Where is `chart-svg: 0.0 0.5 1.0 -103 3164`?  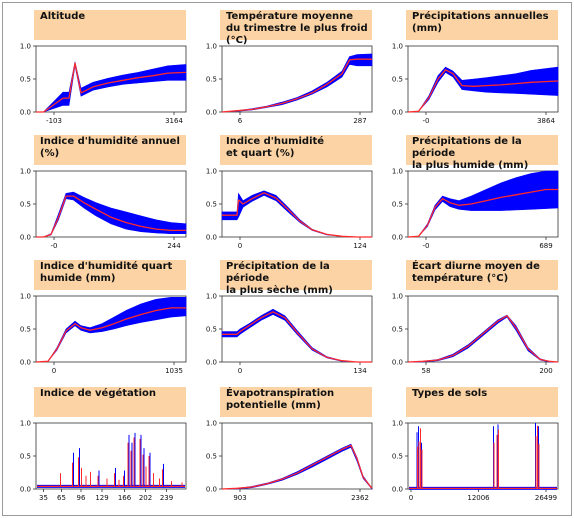 chart-svg: 0.0 0.5 1.0 -103 3164 is located at coordinates (103, 84).